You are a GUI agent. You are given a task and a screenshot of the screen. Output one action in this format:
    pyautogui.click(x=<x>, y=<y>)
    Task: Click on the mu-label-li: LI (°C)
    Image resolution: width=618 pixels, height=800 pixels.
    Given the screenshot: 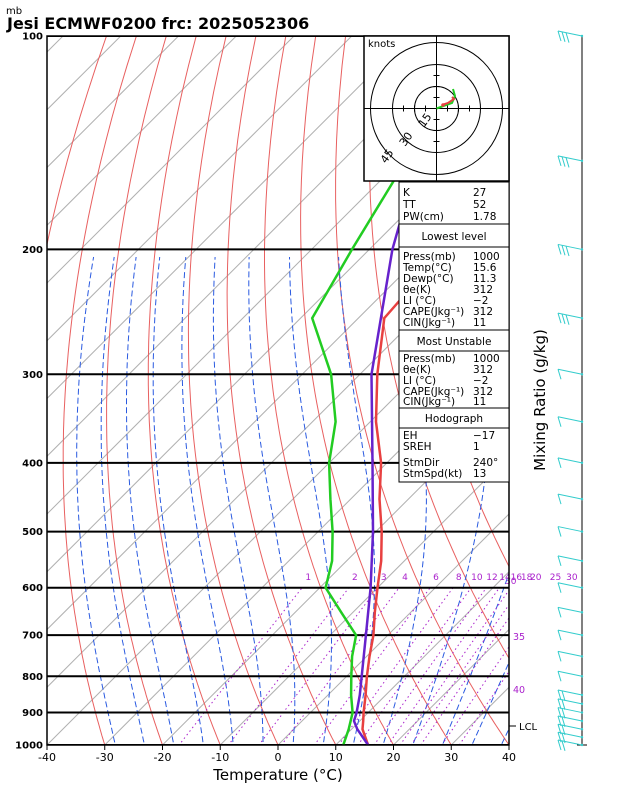 What is the action you would take?
    pyautogui.click(x=419, y=381)
    